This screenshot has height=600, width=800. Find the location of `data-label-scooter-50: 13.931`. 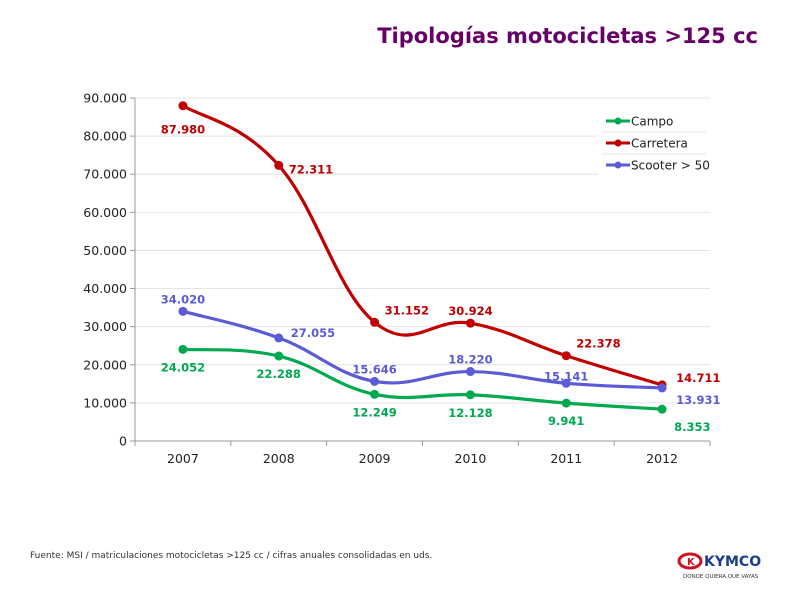

data-label-scooter-50: 13.931 is located at coordinates (698, 400).